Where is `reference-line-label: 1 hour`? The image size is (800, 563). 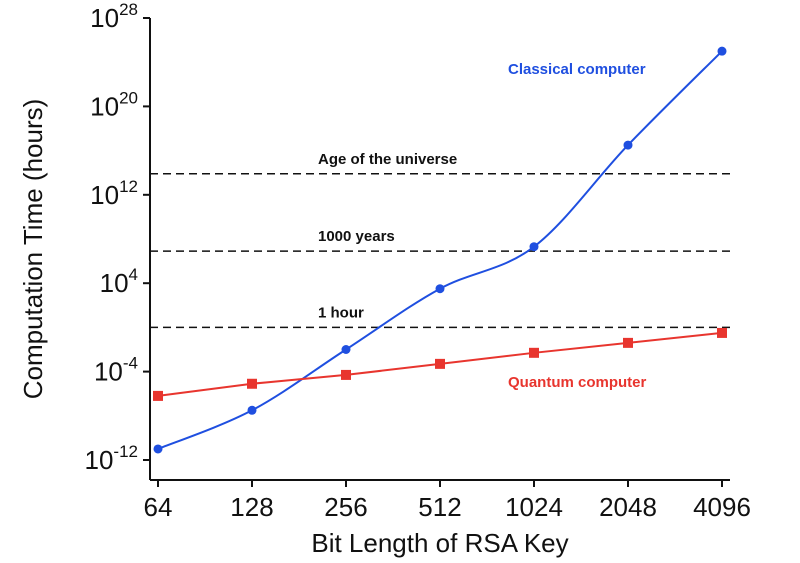 reference-line-label: 1 hour is located at coordinates (341, 312).